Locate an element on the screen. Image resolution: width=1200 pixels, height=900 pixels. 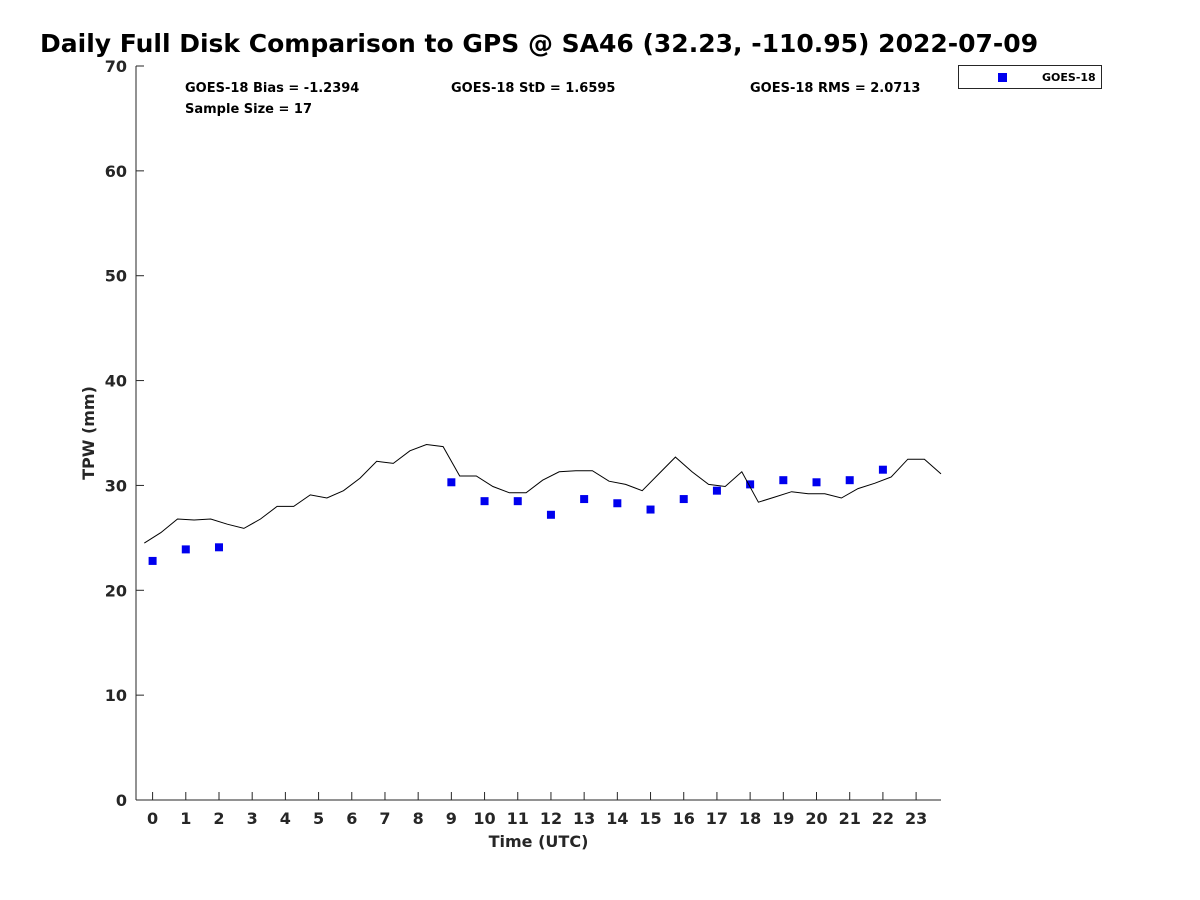
x-tick-label: 5 is located at coordinates (318, 818).